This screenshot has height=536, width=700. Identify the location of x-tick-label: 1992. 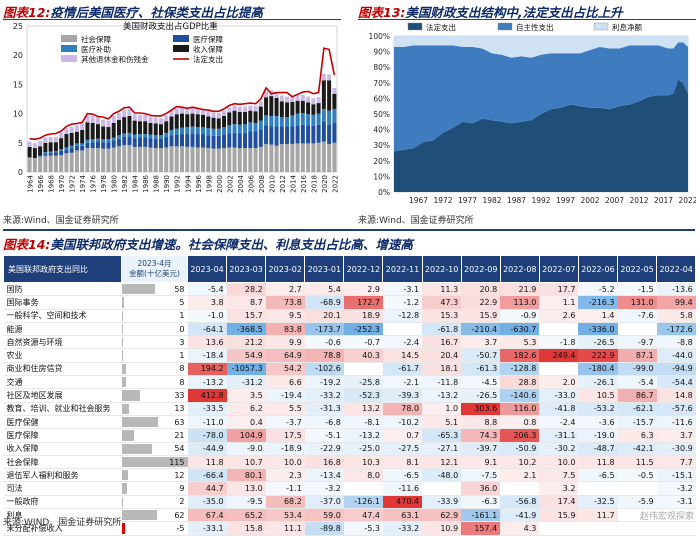
(178, 184).